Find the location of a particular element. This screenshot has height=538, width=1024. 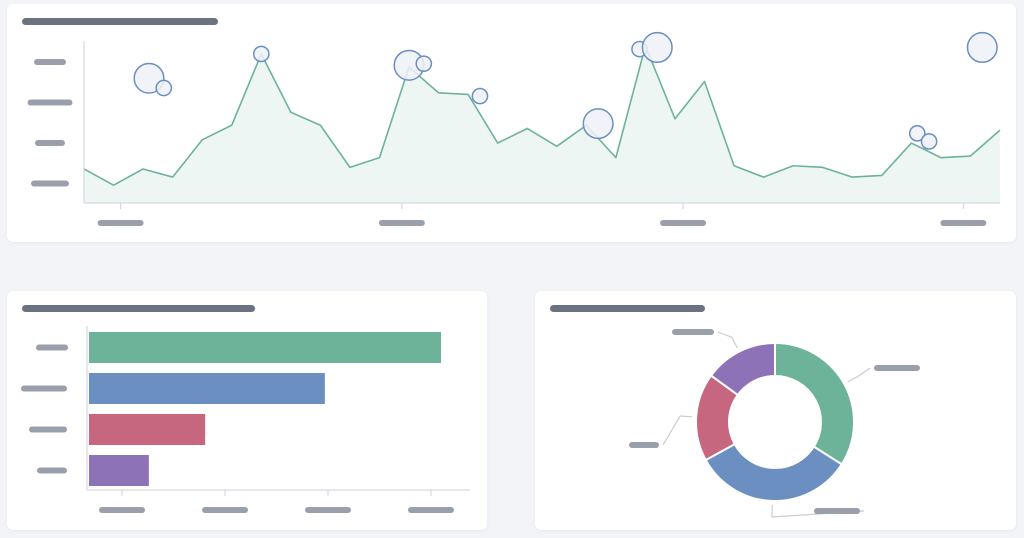

bar-chart-title is located at coordinates (138, 308).